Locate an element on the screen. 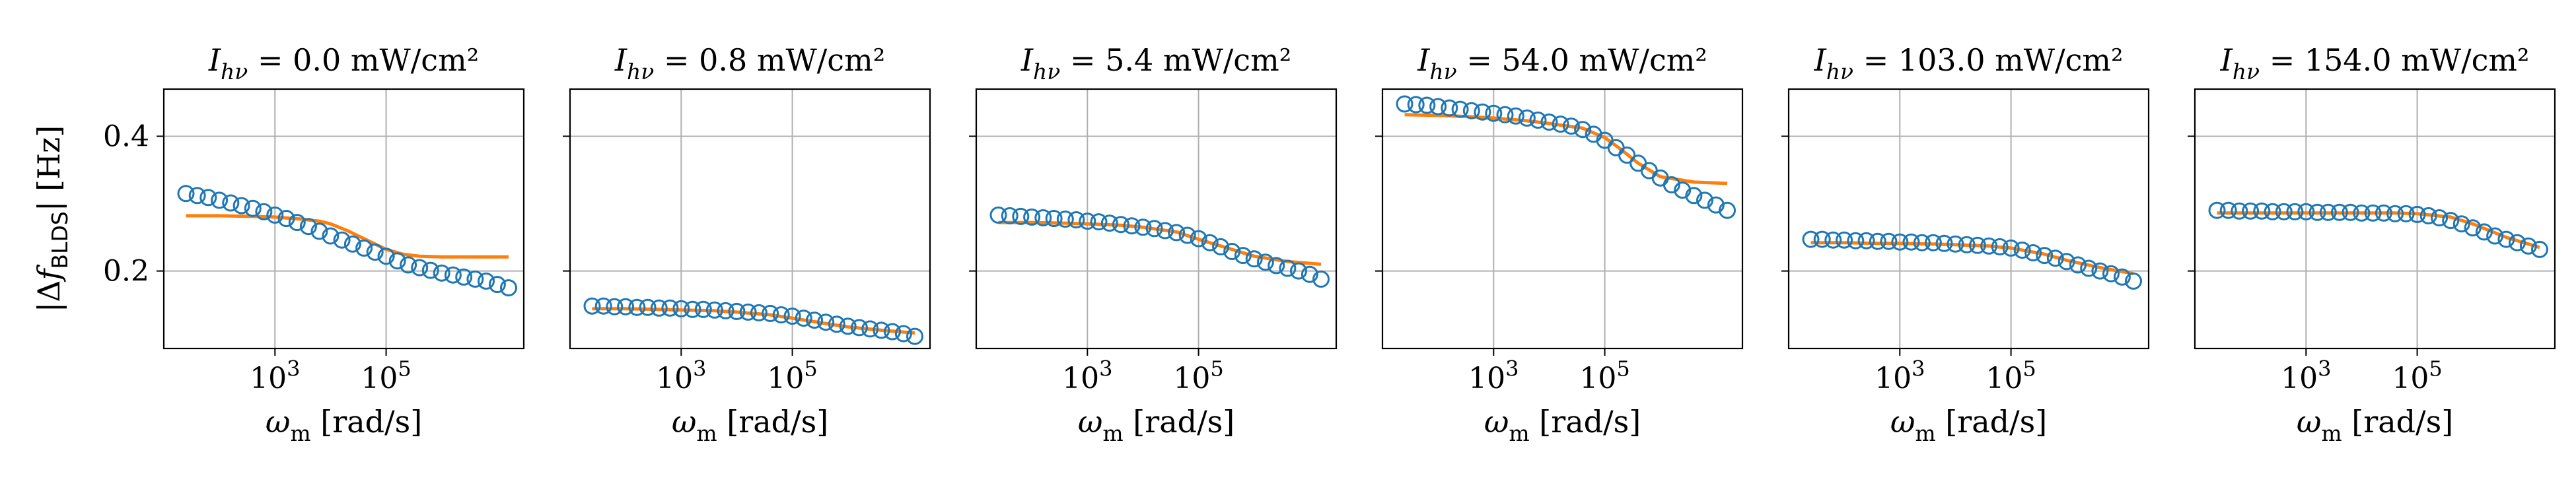 The height and width of the screenshot is (495, 2576). y-axis-label: |ΔfBLDS| [Hz] is located at coordinates (52, 219).